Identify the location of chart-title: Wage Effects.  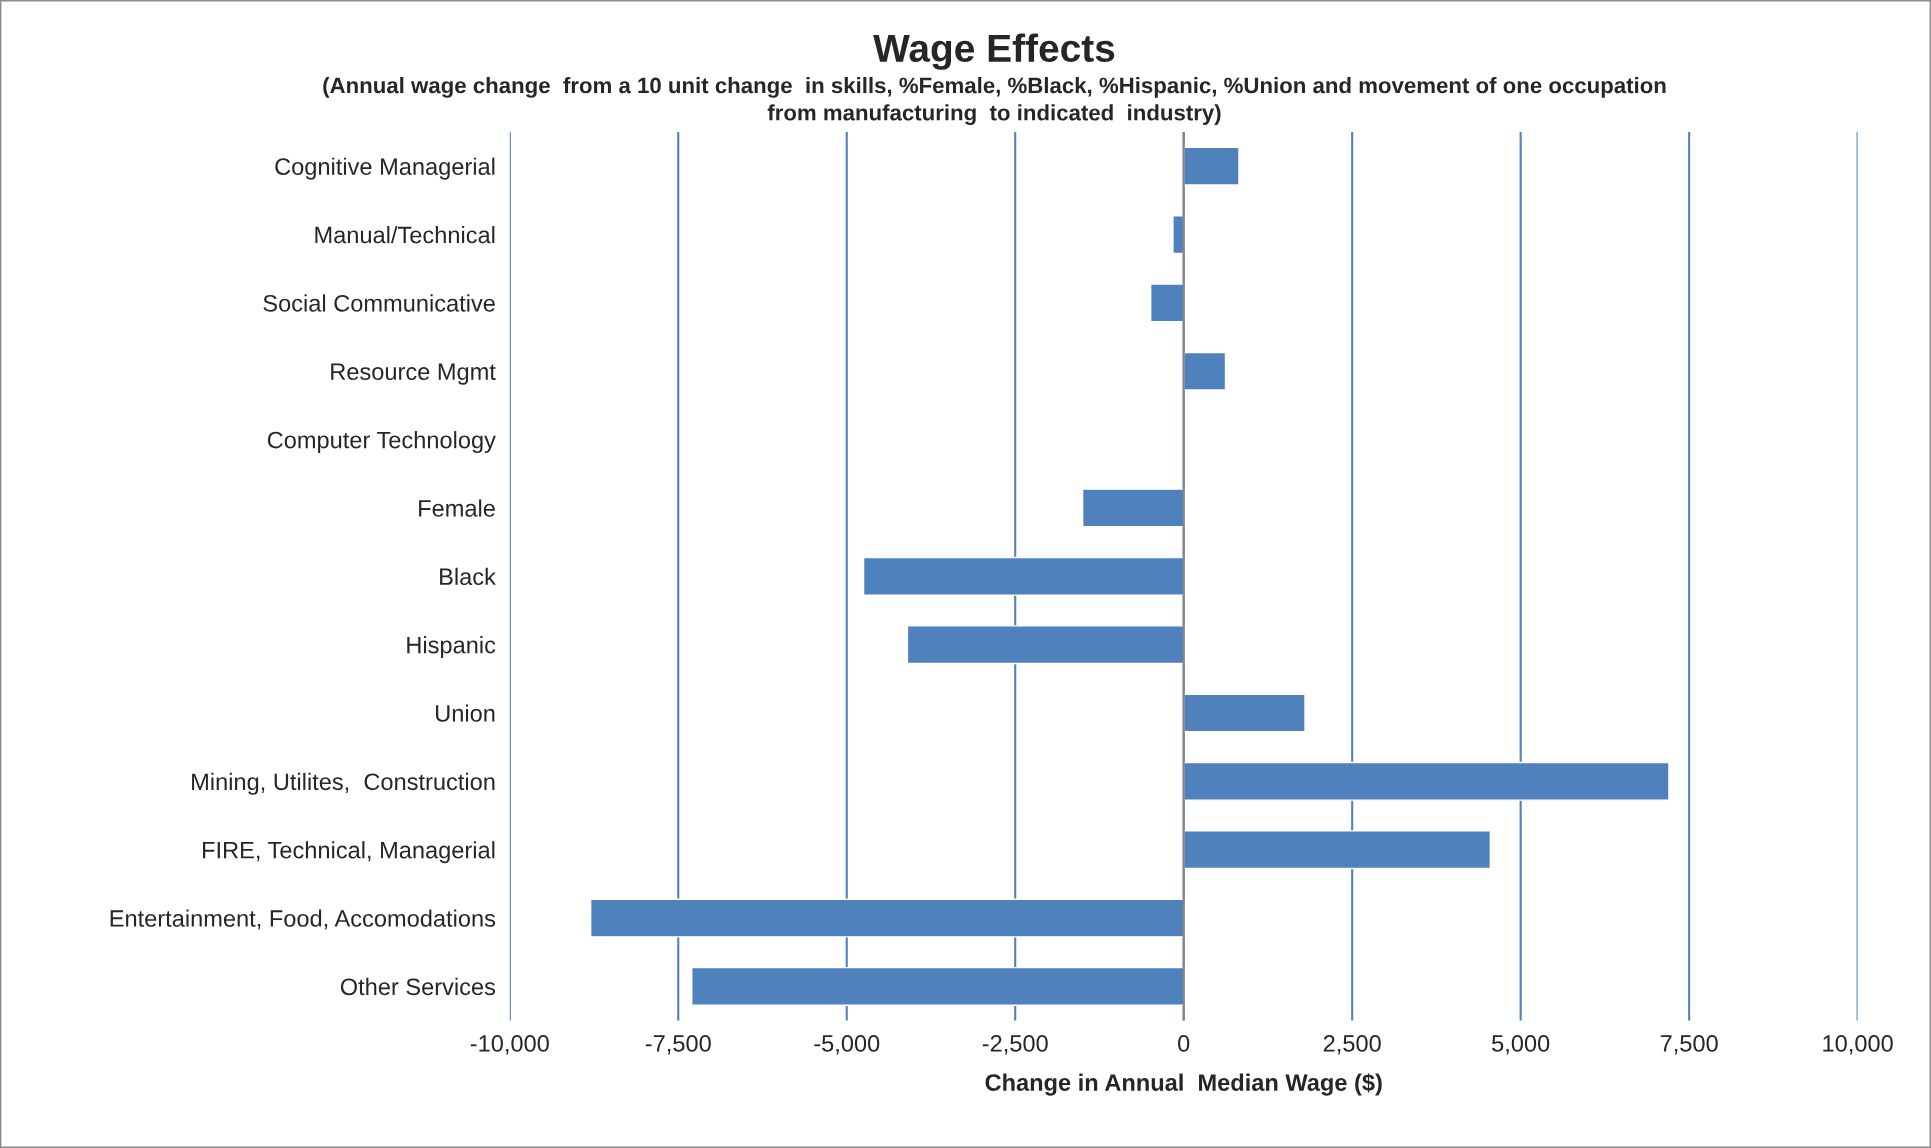
(994, 51).